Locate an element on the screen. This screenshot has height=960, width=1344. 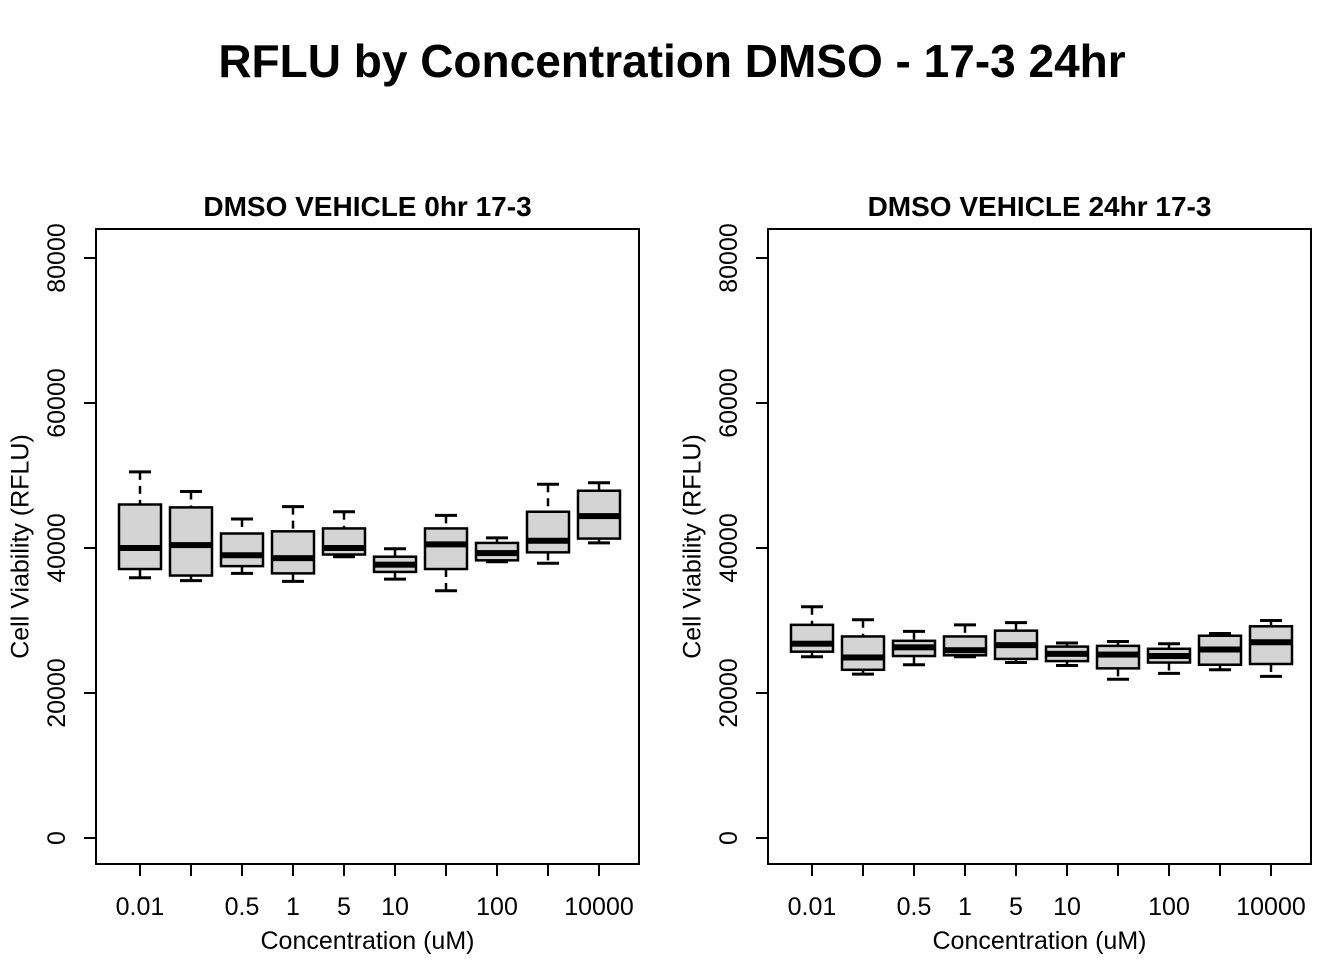
y-axis-label-24hr: Cell Viability (RFLU) is located at coordinates (692, 546).